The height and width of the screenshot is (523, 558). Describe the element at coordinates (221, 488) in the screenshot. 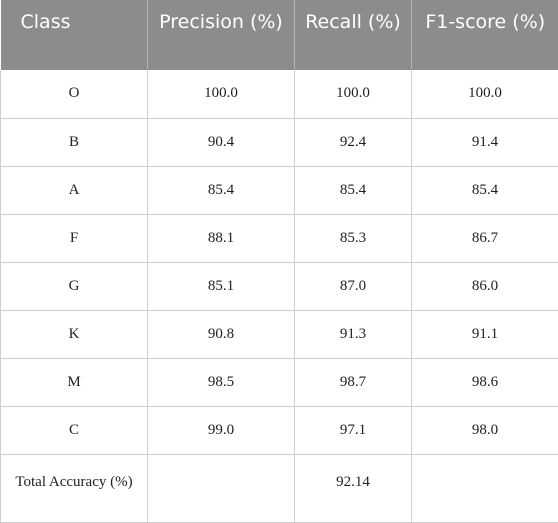

I see `total-precision` at that location.